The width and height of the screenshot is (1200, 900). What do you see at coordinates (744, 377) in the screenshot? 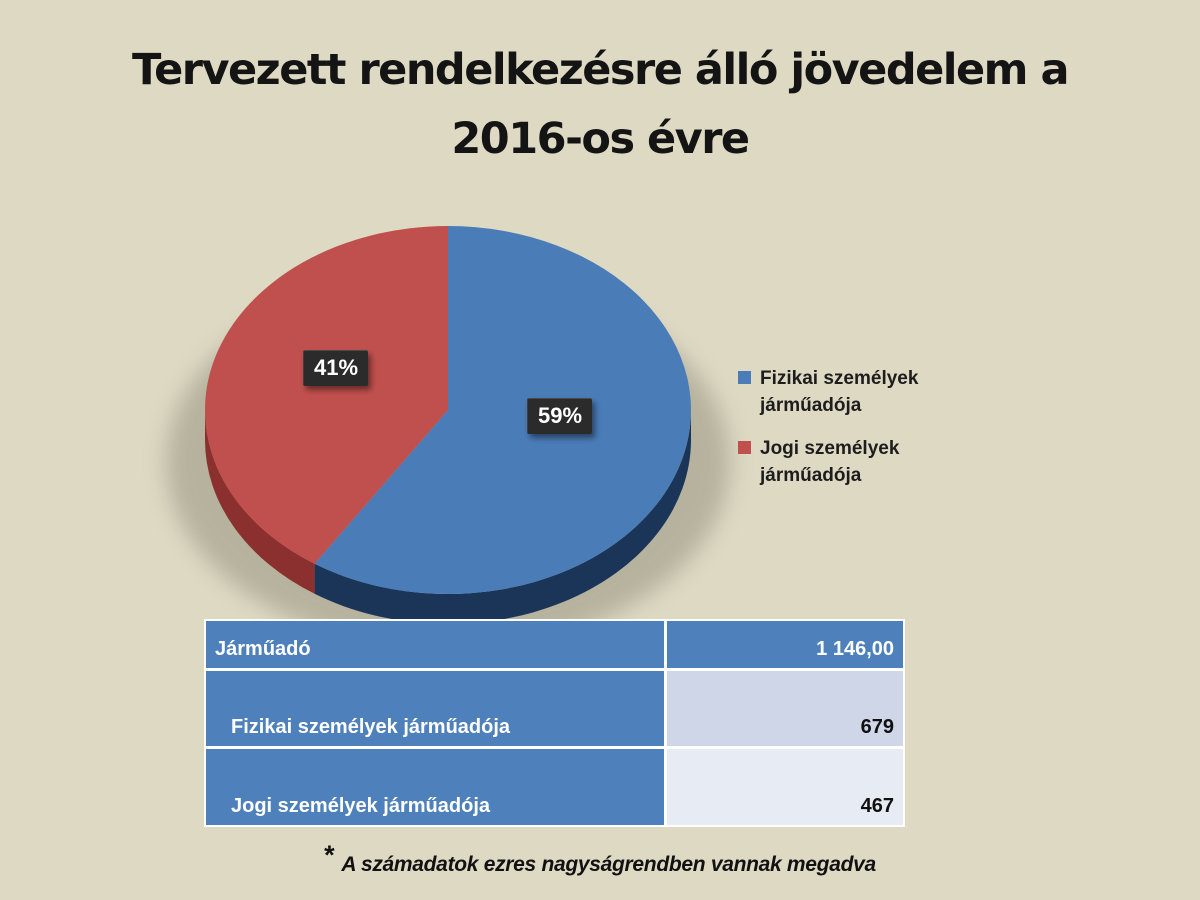
I see `legend-swatch-blue-icon` at bounding box center [744, 377].